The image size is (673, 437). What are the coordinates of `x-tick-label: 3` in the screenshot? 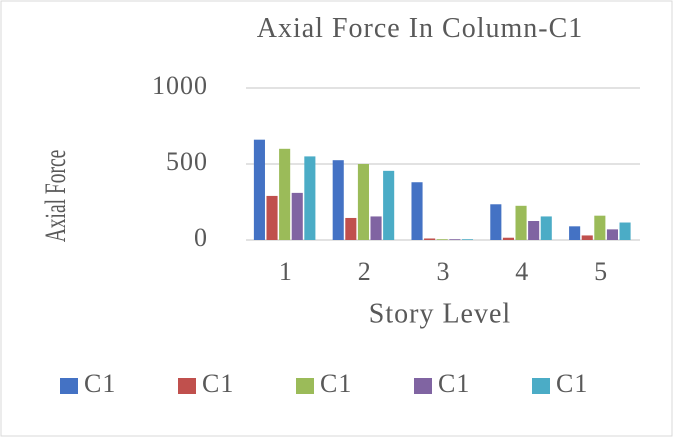 It's located at (443, 271).